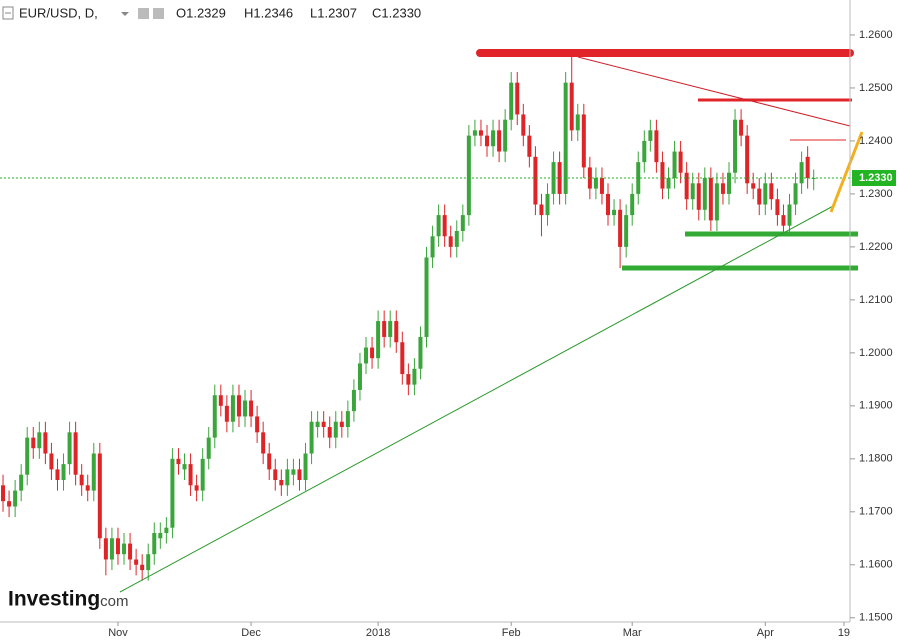 The height and width of the screenshot is (642, 900). Describe the element at coordinates (876, 88) in the screenshot. I see `y-tick-label: 1.2500` at that location.